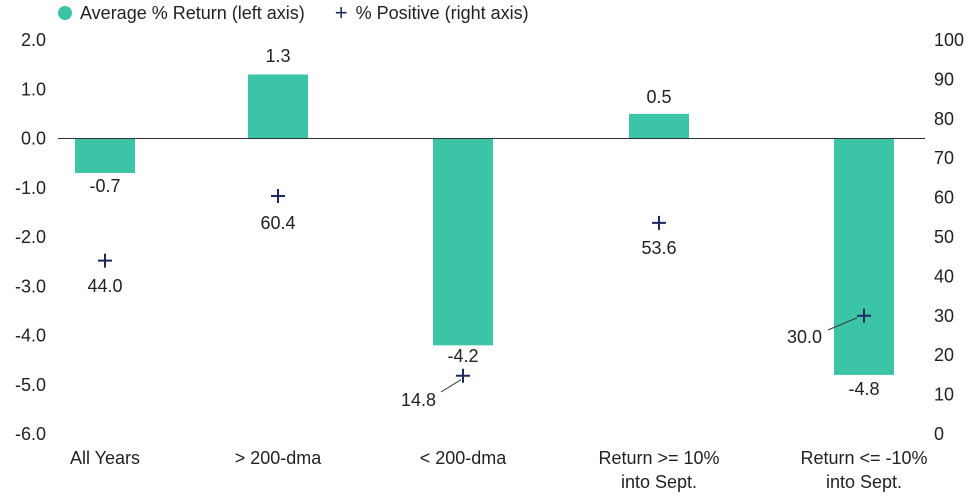 This screenshot has width=980, height=497. I want to click on marker-value-label: 53.6, so click(658, 248).